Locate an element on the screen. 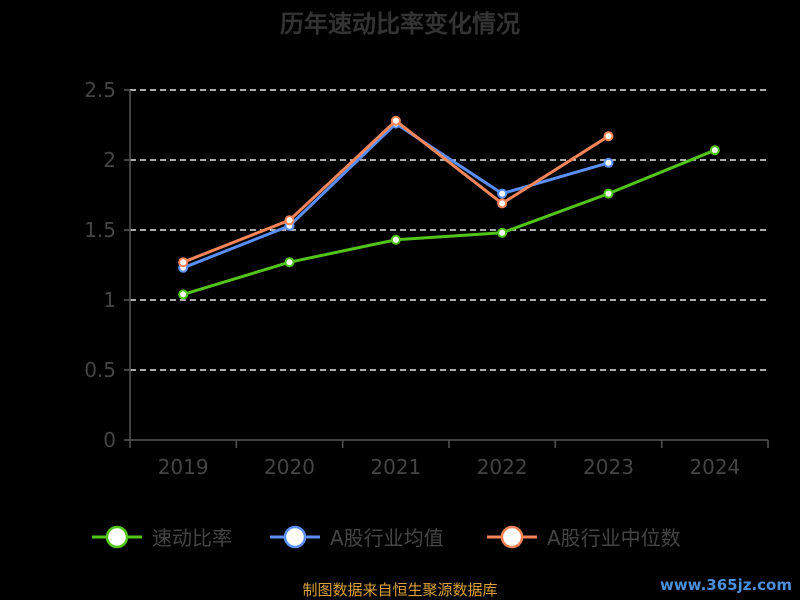  series-line is located at coordinates (395, 196).